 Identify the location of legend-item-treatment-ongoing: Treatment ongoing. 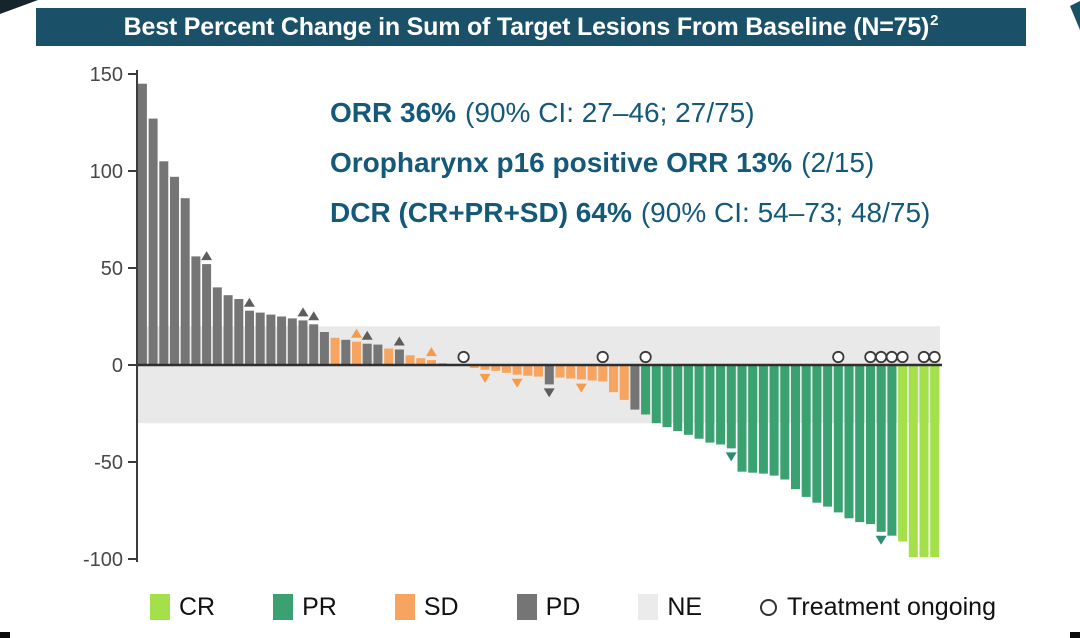
(878, 607).